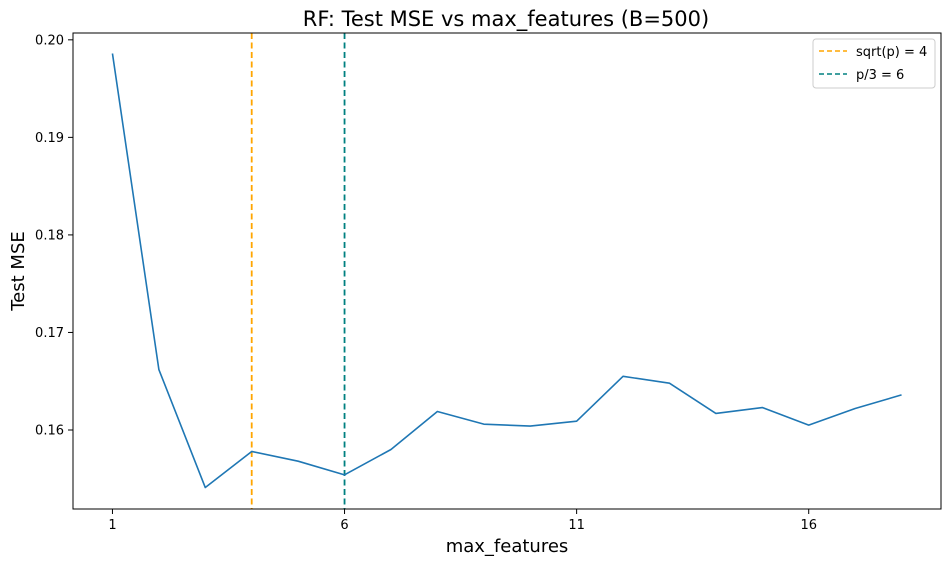 Image resolution: width=950 pixels, height=566 pixels. What do you see at coordinates (808, 525) in the screenshot?
I see `x-tick-label: 16` at bounding box center [808, 525].